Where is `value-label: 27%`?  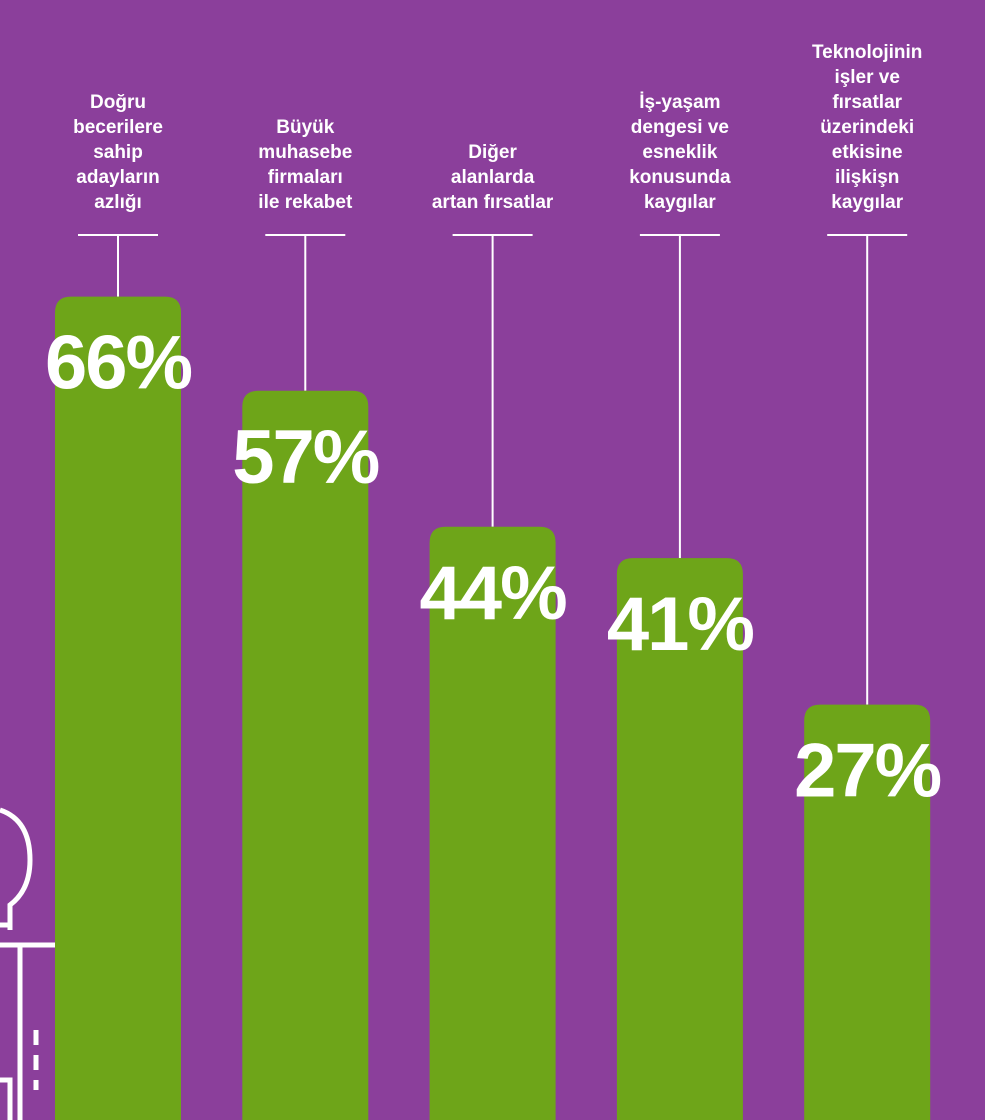
value-label: 27% is located at coordinates (867, 771).